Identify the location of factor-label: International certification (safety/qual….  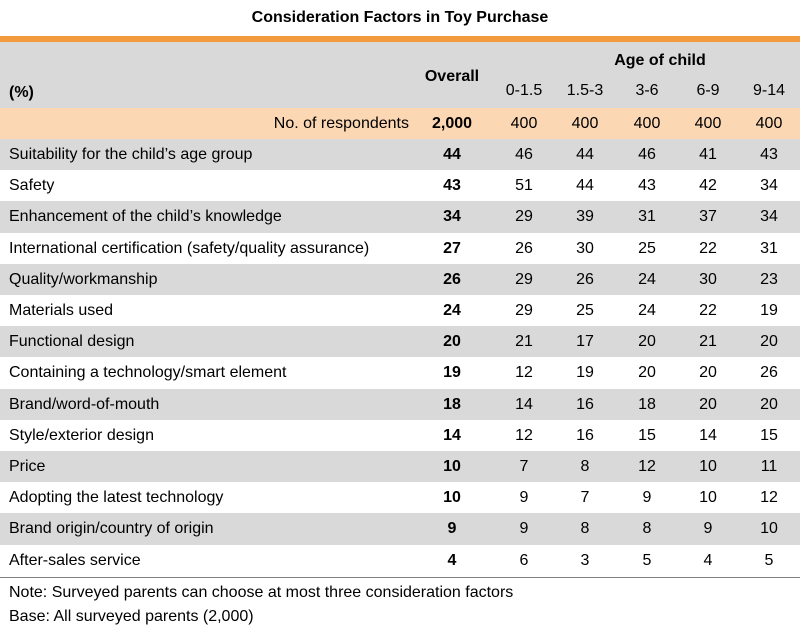
(189, 248).